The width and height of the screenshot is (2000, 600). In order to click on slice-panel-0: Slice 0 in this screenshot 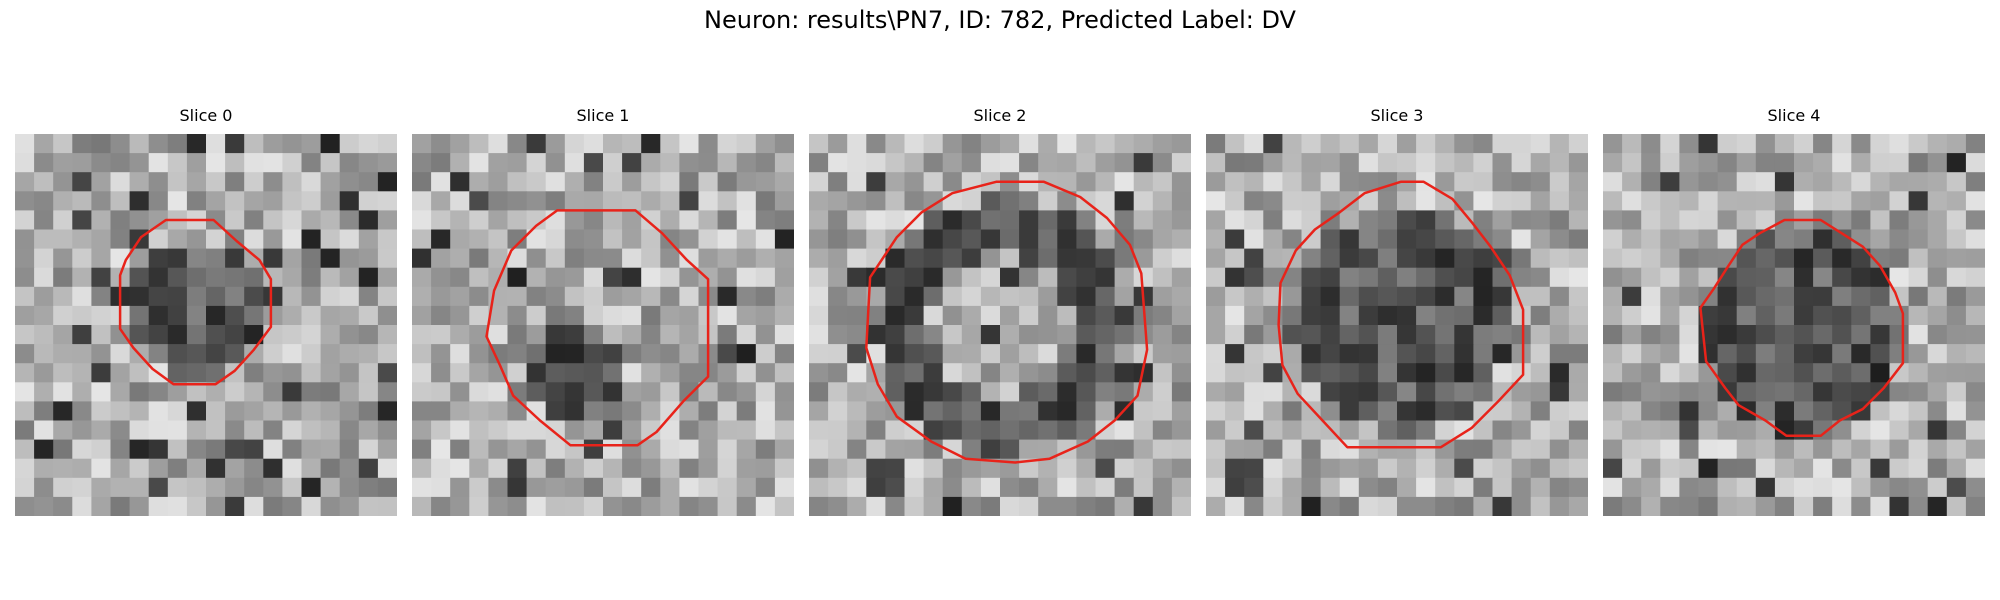, I will do `click(206, 310)`.